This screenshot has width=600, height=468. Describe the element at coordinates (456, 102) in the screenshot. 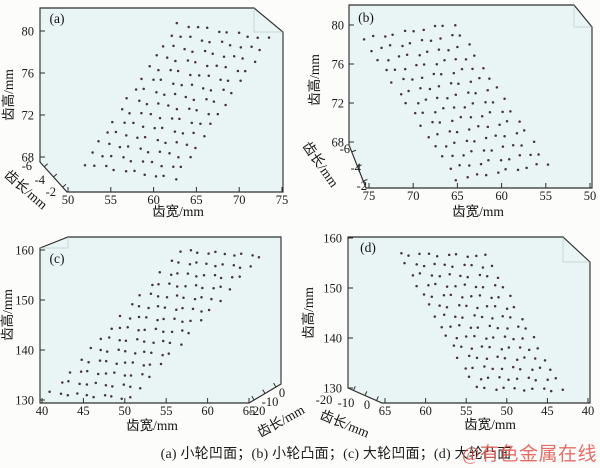

I see `scatter-points` at that location.